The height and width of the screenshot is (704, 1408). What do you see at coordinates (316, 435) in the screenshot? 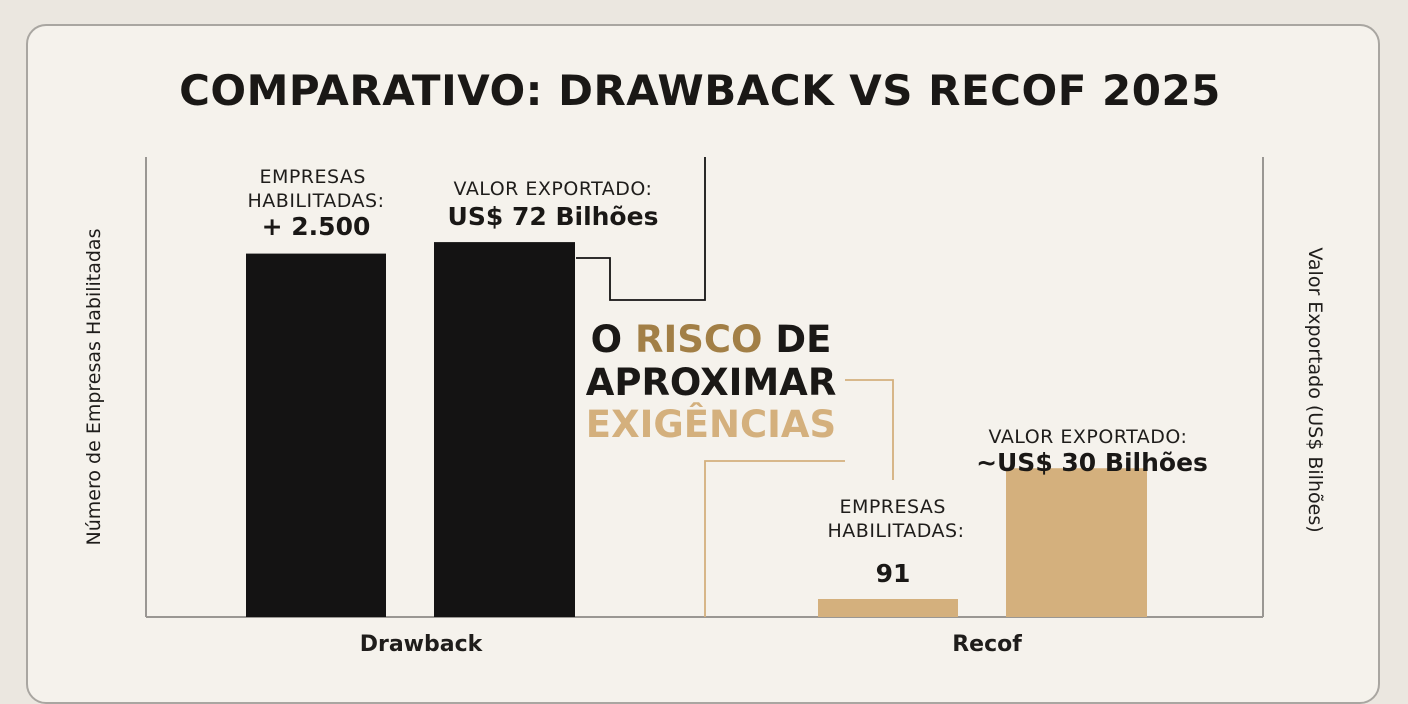
I see `bar-drawback-empresas` at bounding box center [316, 435].